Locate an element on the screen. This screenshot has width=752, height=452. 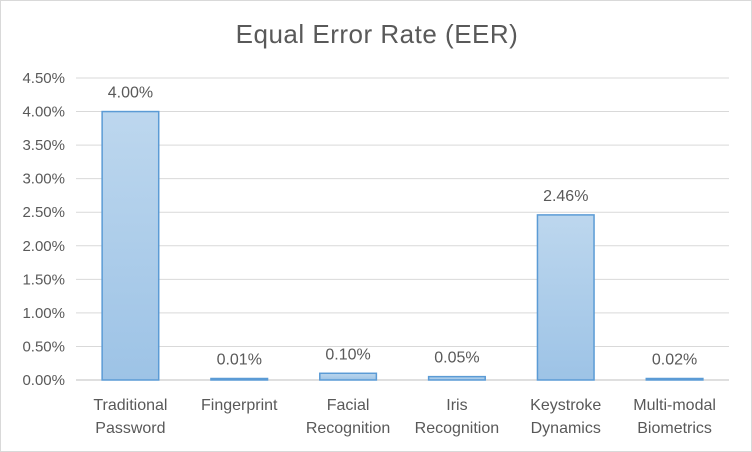
x-category-line: Biometrics is located at coordinates (674, 428).